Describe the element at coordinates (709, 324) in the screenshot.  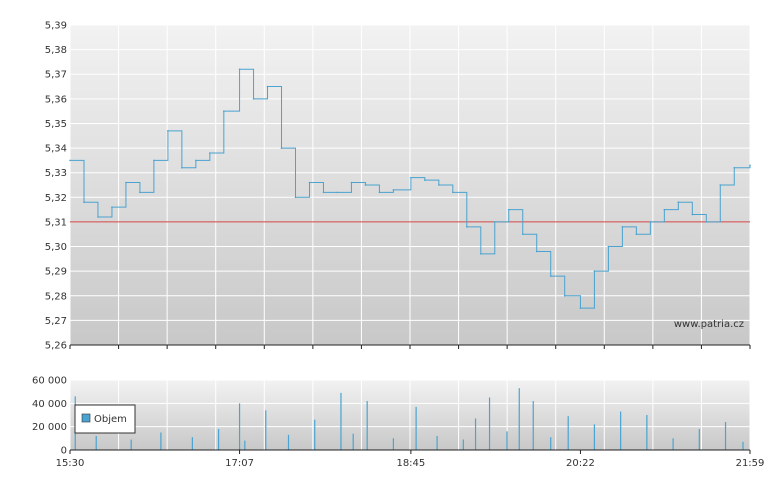
I see `watermark: www.patria.cz` at that location.